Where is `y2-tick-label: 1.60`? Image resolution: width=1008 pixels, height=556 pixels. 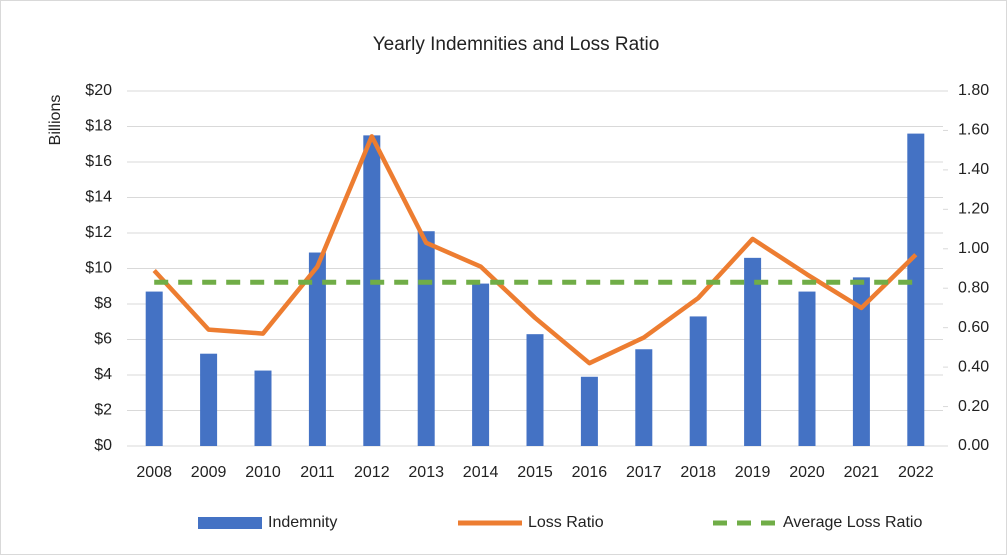
y2-tick-label: 1.60 is located at coordinates (973, 130).